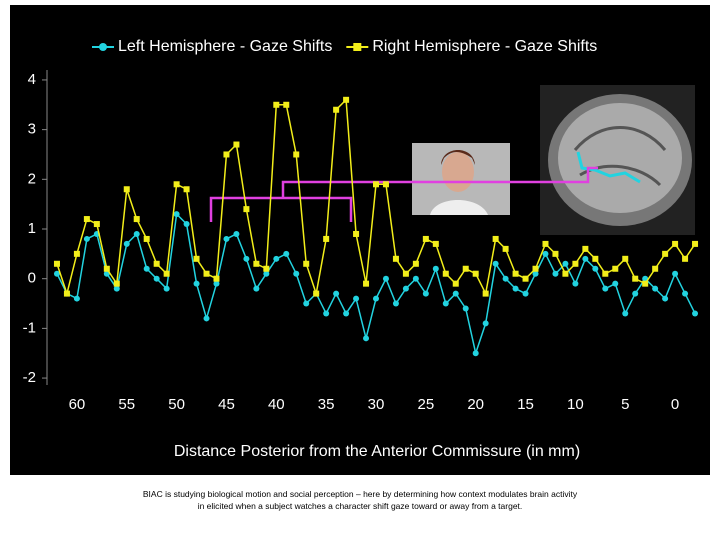  Describe the element at coordinates (326, 404) in the screenshot. I see `x-tick-label: 35` at that location.